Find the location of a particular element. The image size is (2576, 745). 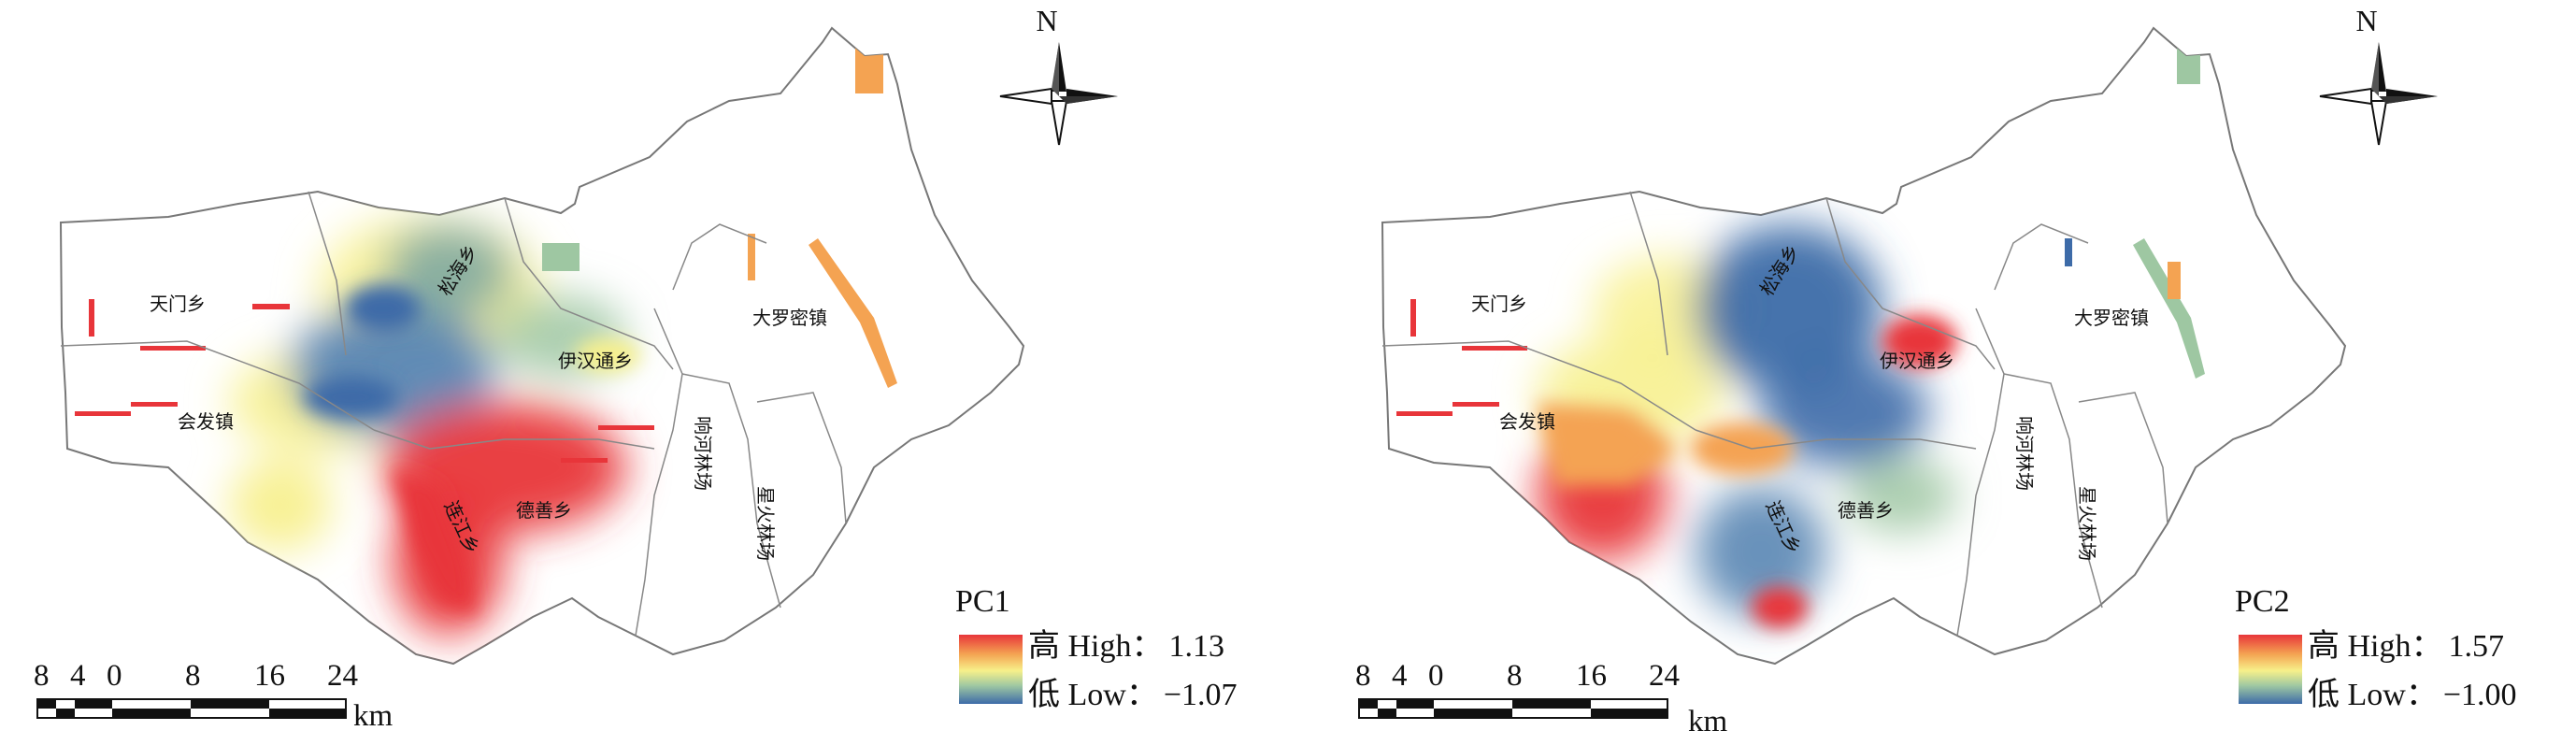

legend-pc2: PC2 高 High： 1.57 低 Low： −1.00 is located at coordinates (2401, 650).